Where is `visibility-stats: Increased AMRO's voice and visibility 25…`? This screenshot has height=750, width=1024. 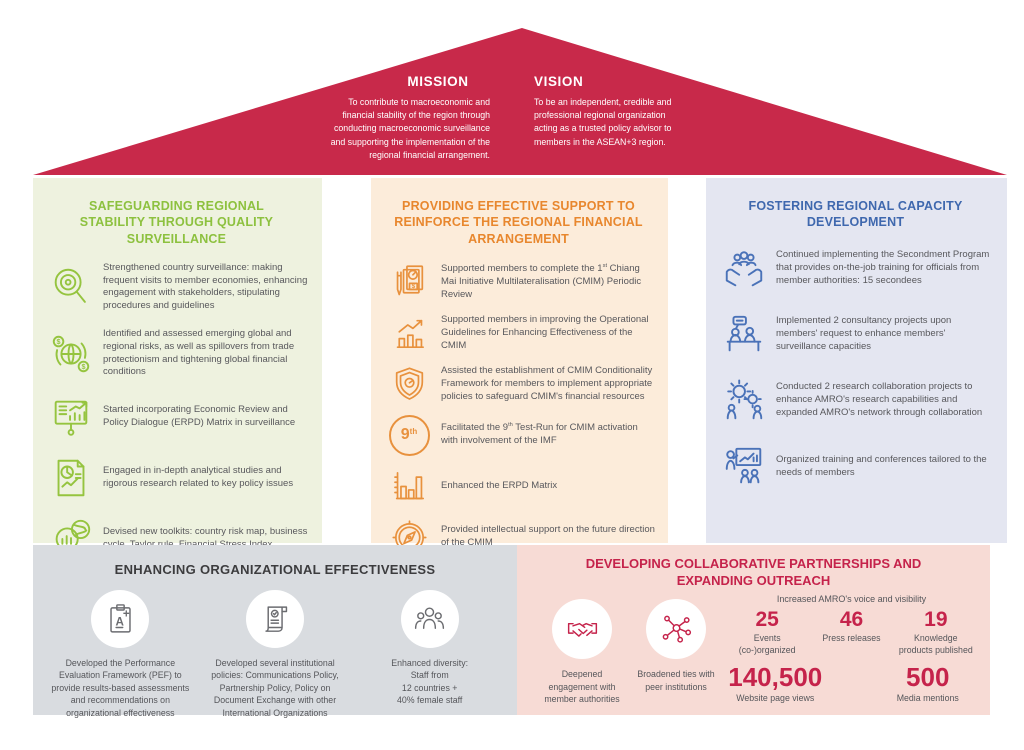 visibility-stats: Increased AMRO's voice and visibility 25… is located at coordinates (855, 649).